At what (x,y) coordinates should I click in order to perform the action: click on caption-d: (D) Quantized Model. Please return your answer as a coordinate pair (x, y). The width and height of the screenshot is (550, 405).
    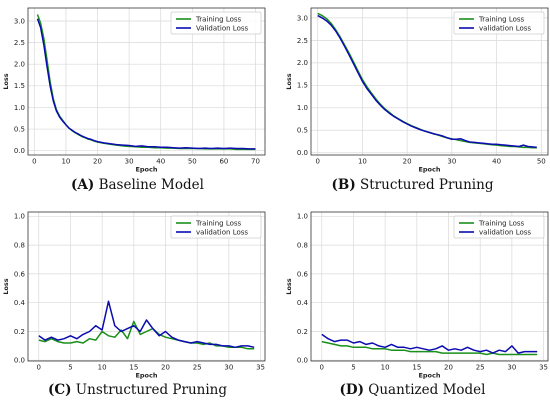
    Looking at the image, I should click on (412, 390).